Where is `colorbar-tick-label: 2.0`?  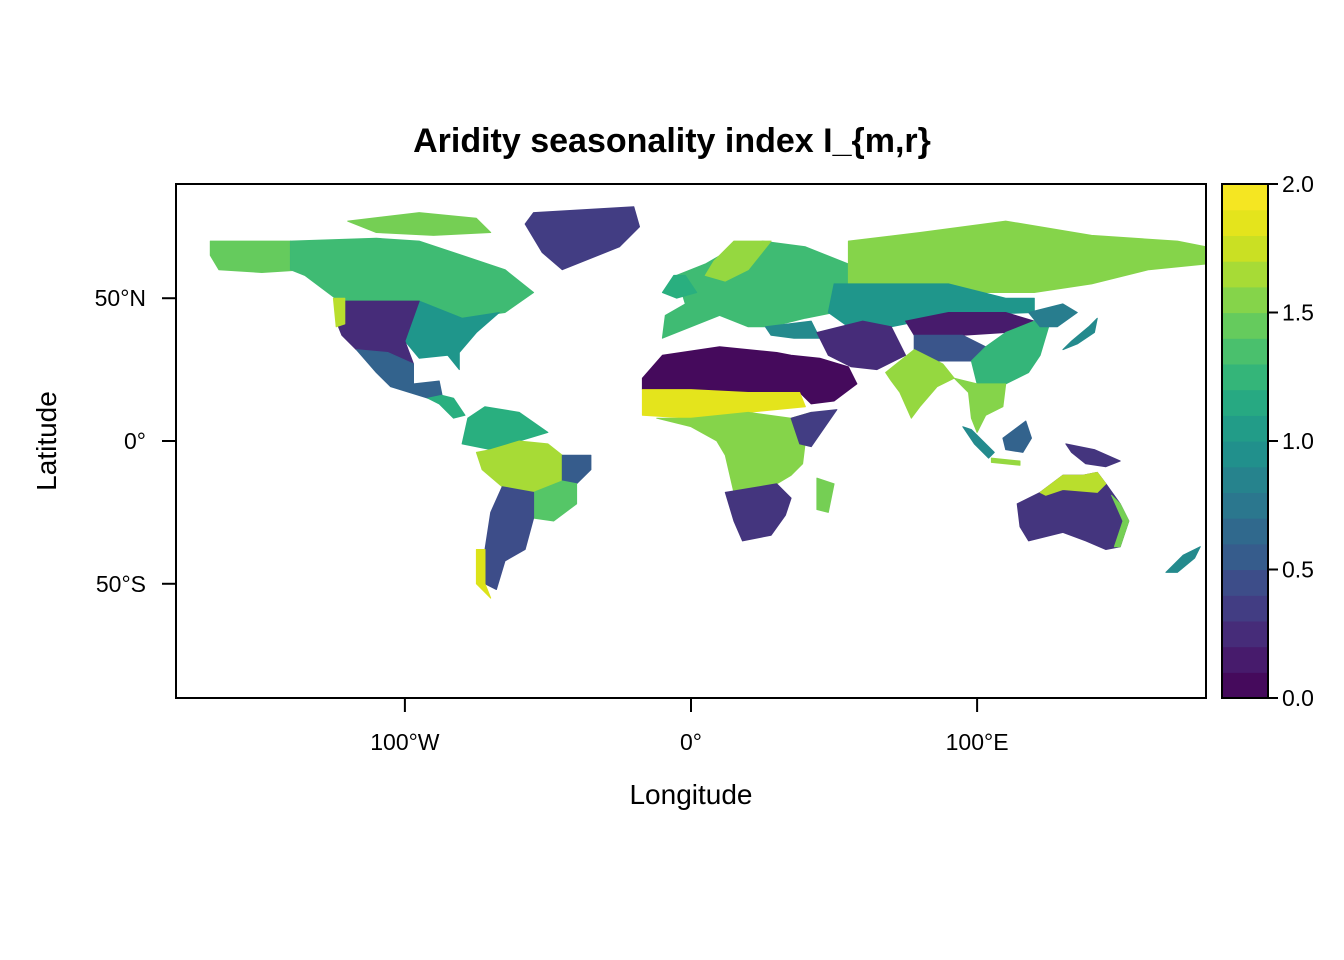 colorbar-tick-label: 2.0 is located at coordinates (1298, 184).